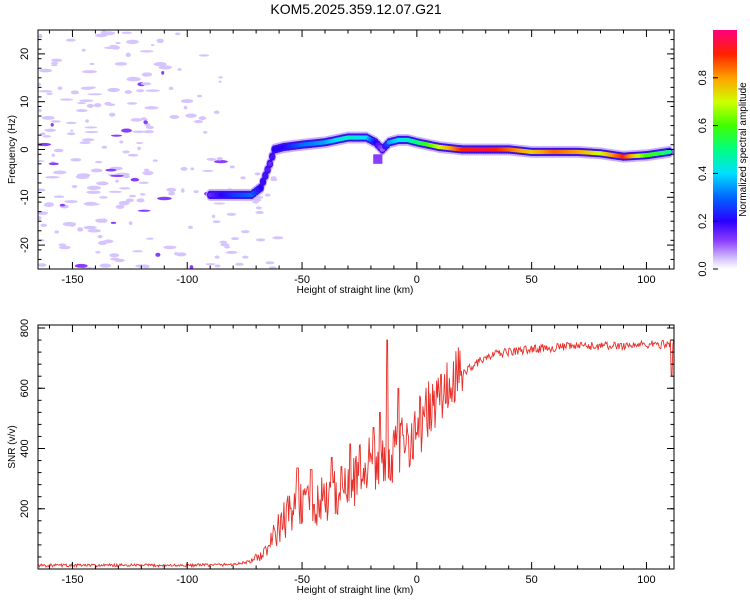 This screenshot has width=750, height=600. I want to click on x-tick-label: 50, so click(532, 280).